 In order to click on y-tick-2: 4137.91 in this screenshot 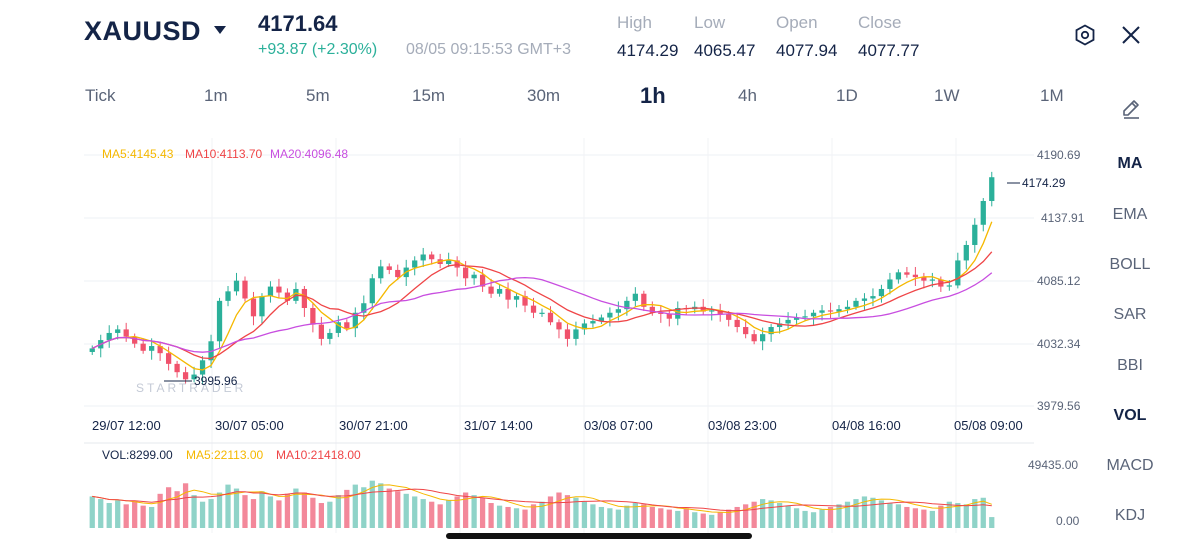, I will do `click(1063, 218)`.